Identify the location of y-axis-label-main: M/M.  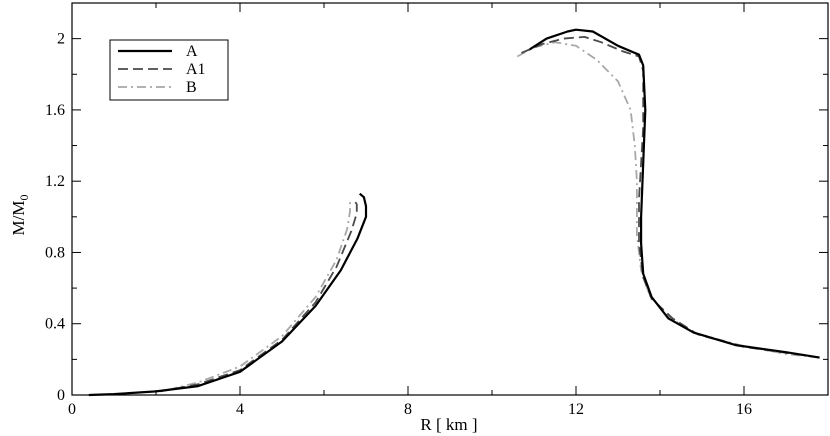
(18, 218).